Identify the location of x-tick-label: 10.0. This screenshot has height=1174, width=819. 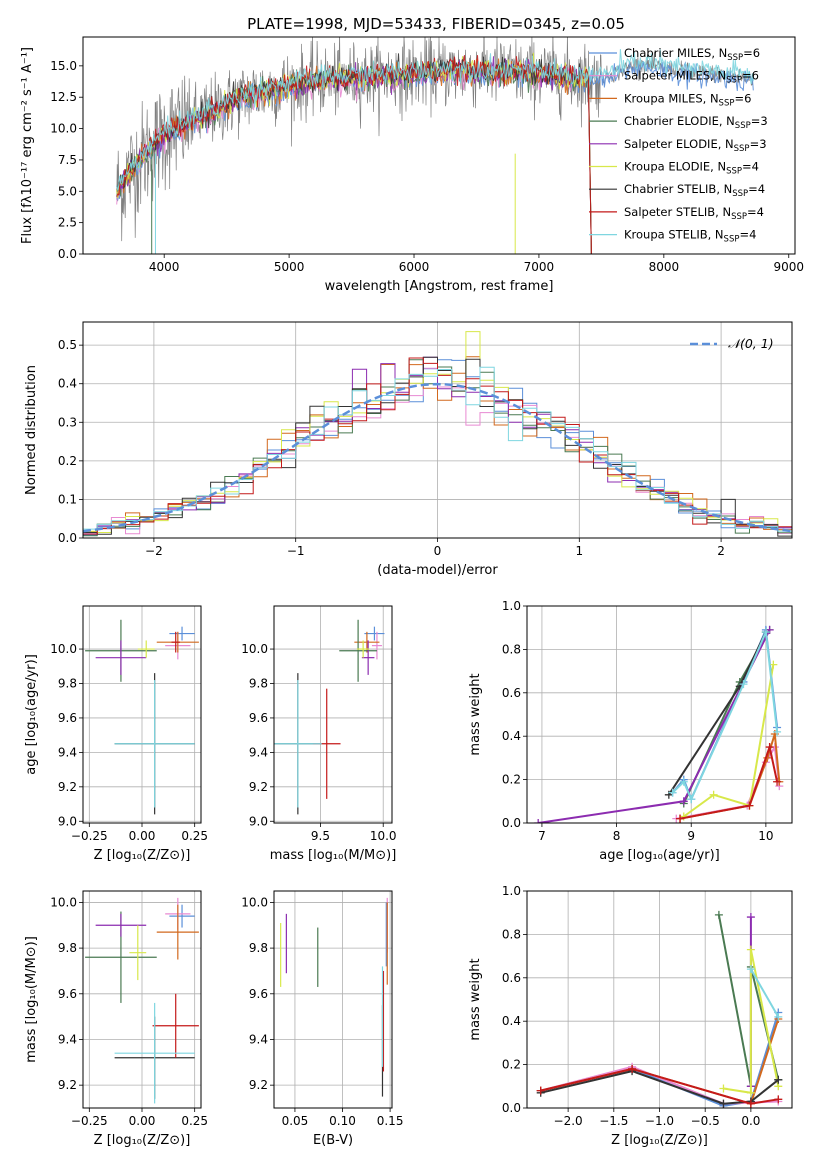
(383, 836).